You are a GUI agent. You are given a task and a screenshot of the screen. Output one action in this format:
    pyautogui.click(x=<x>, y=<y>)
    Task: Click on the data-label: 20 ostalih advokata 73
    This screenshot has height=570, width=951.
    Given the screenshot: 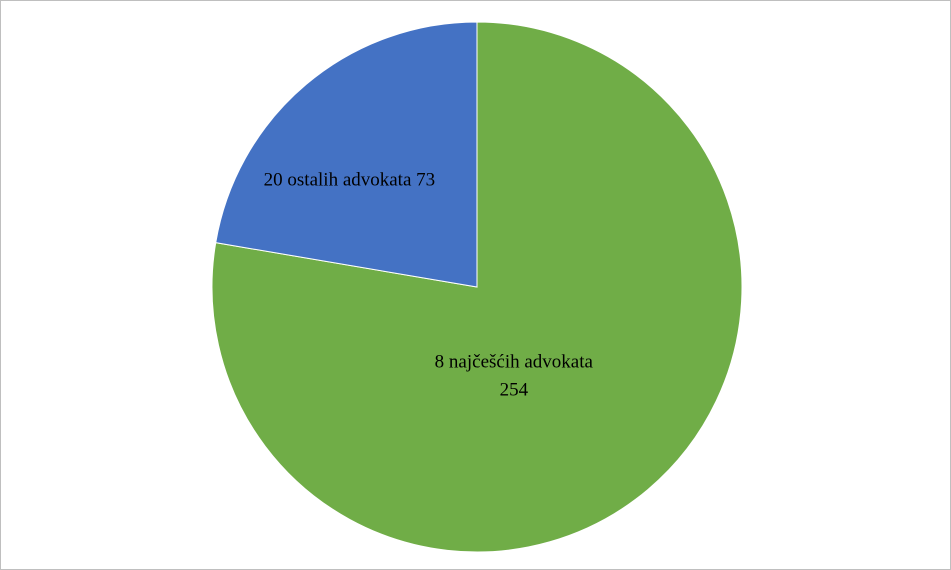 What is the action you would take?
    pyautogui.click(x=350, y=180)
    